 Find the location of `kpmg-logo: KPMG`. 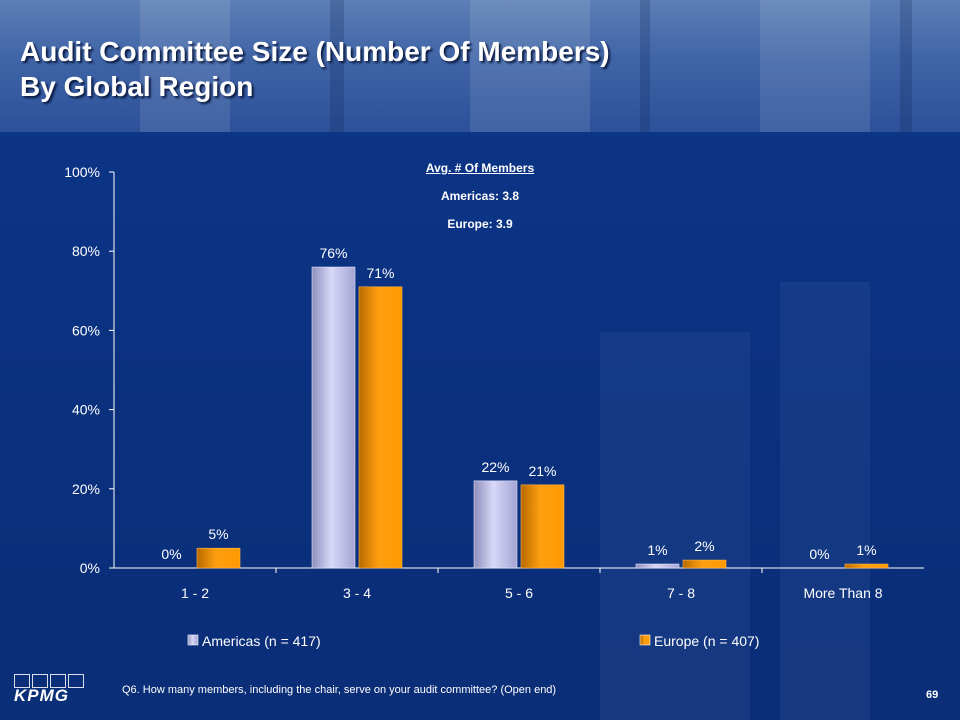

kpmg-logo: KPMG is located at coordinates (55, 691).